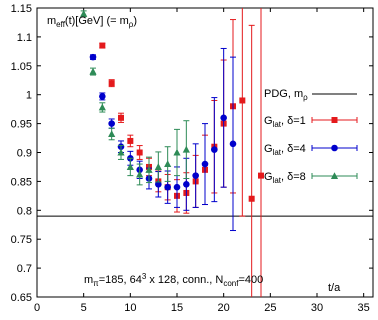 This screenshot has width=378, height=320. Describe the element at coordinates (84, 308) in the screenshot. I see `x-tick-label: 5` at that location.